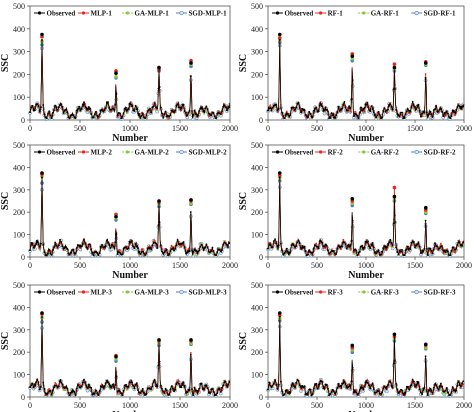 This screenshot has height=412, width=474. What do you see at coordinates (364, 153) in the screenshot?
I see `legend: Observed RF-2 GA-RF-2 SGD-RF-2` at bounding box center [364, 153].